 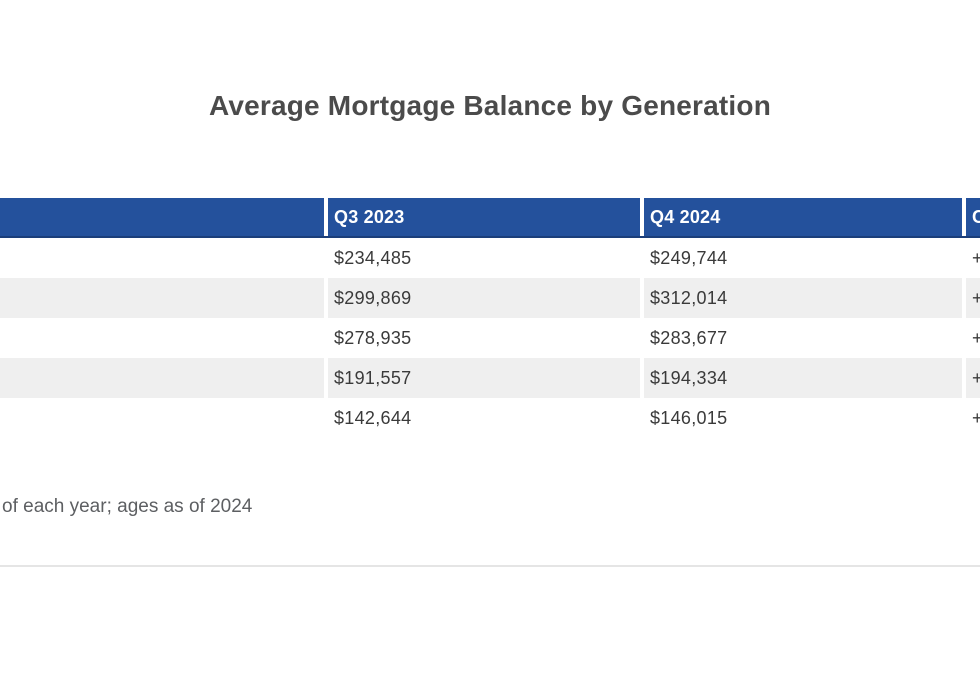 I want to click on table-cell-q4-2024: $283,677, so click(x=801, y=338).